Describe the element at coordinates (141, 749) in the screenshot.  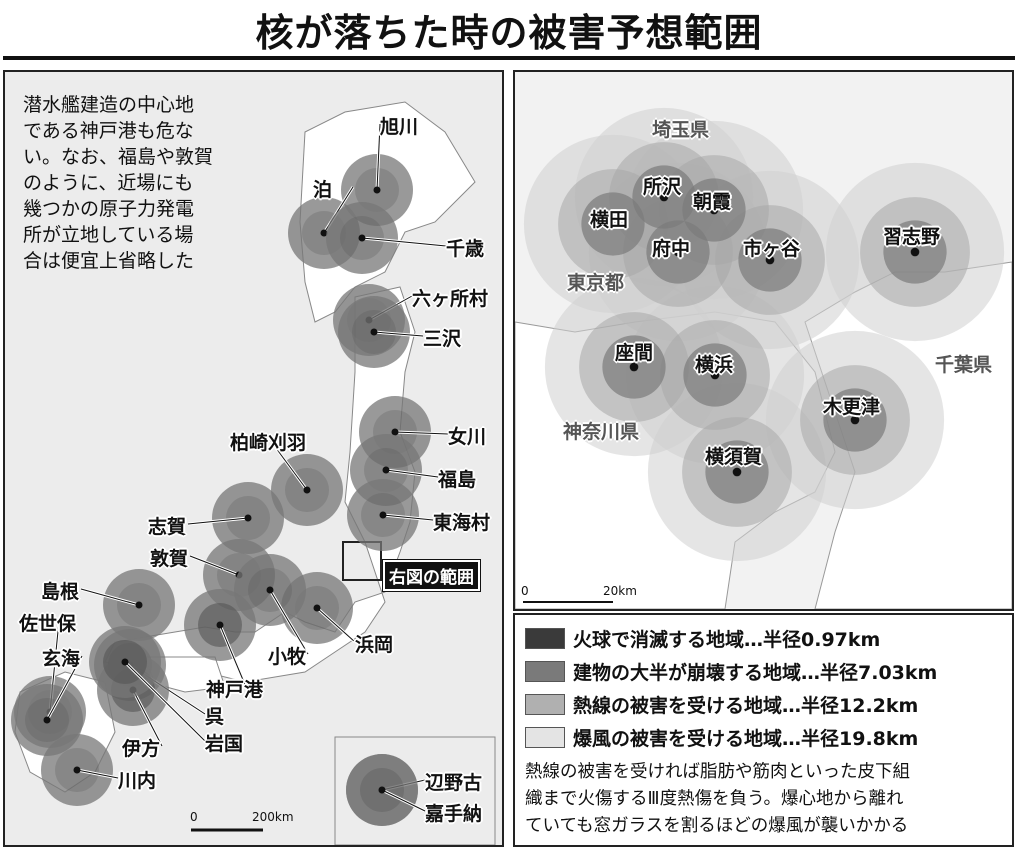
I see `site-label: 伊方` at that location.